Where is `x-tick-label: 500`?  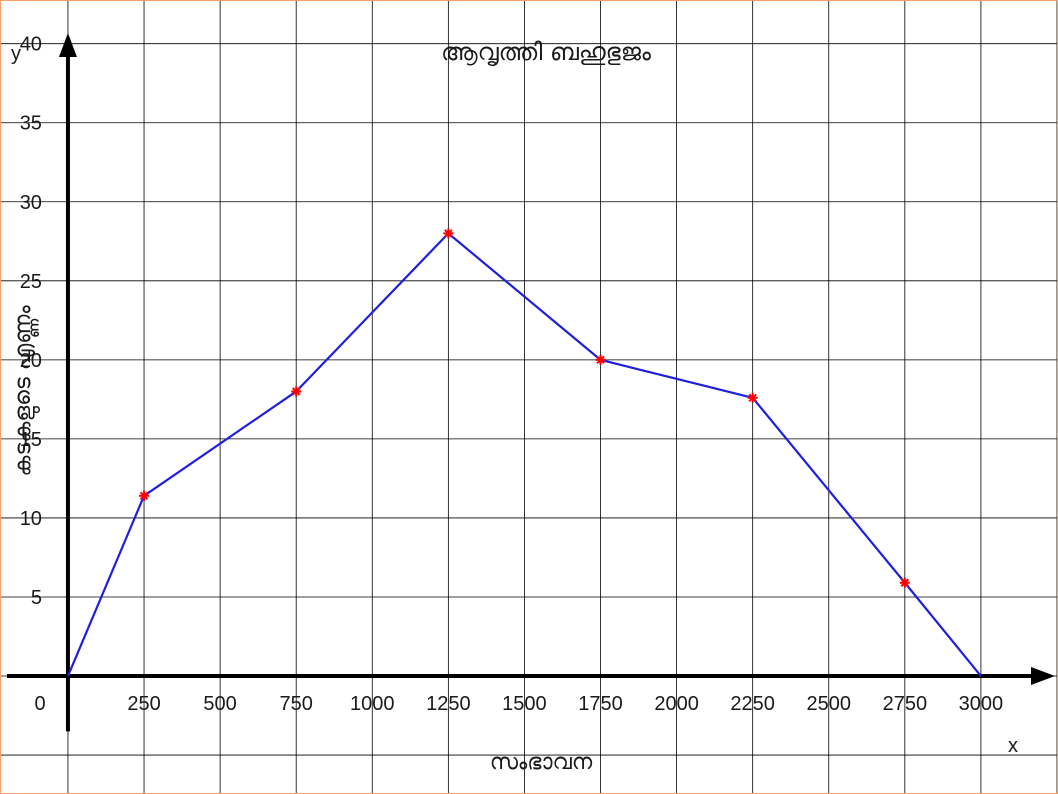 x-tick-label: 500 is located at coordinates (219, 704).